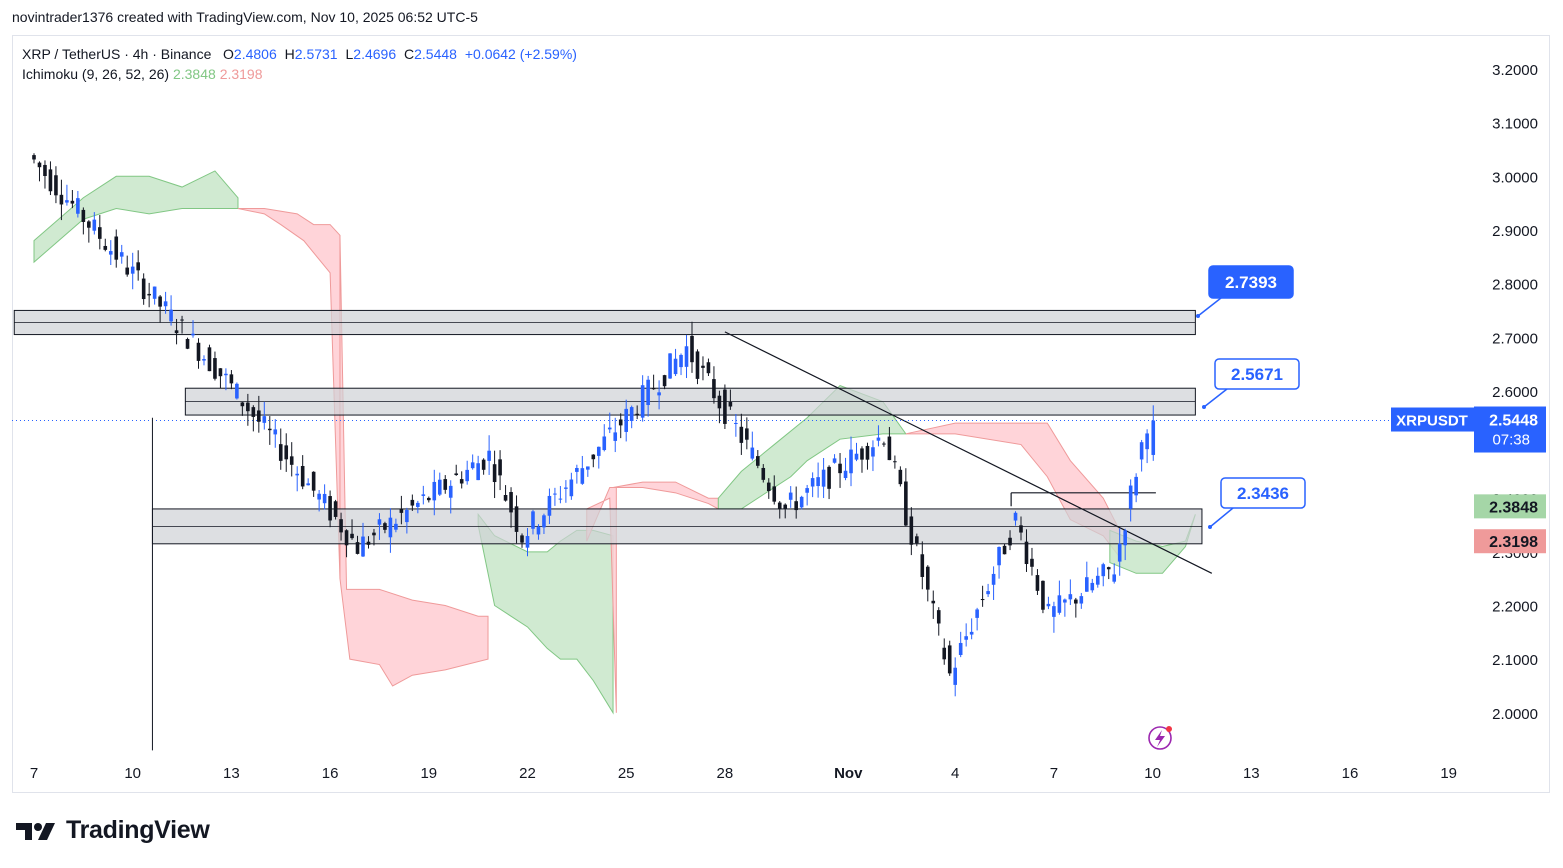 The image size is (1563, 868). Describe the element at coordinates (1245, 291) in the screenshot. I see `price-callout: 2.7393` at that location.